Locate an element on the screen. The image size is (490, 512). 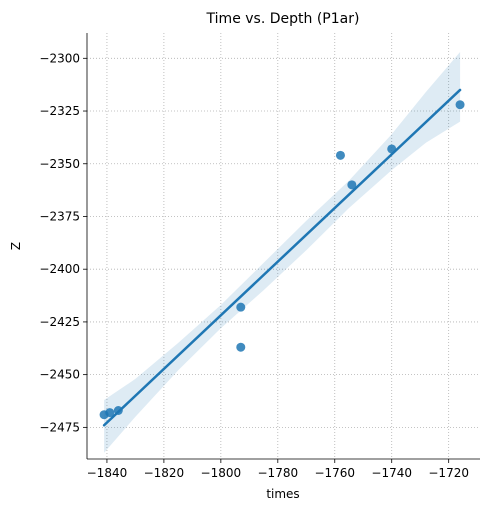
x-tick-label: −1840 is located at coordinates (107, 473).